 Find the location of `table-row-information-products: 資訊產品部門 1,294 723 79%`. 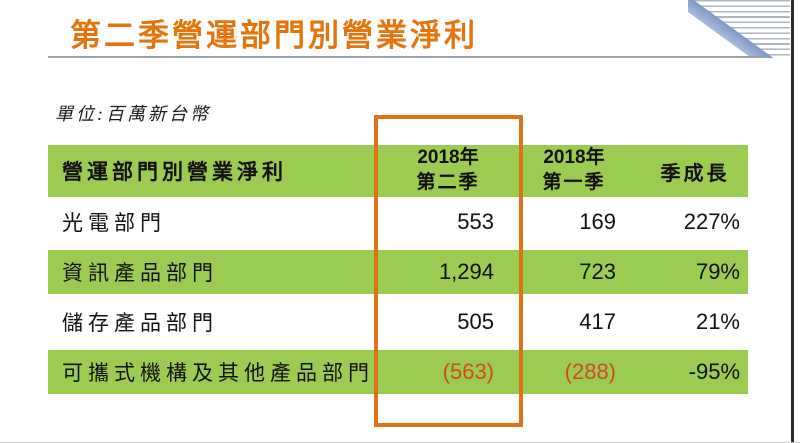

table-row-information-products: 資訊產品部門 1,294 723 79% is located at coordinates (398, 272).